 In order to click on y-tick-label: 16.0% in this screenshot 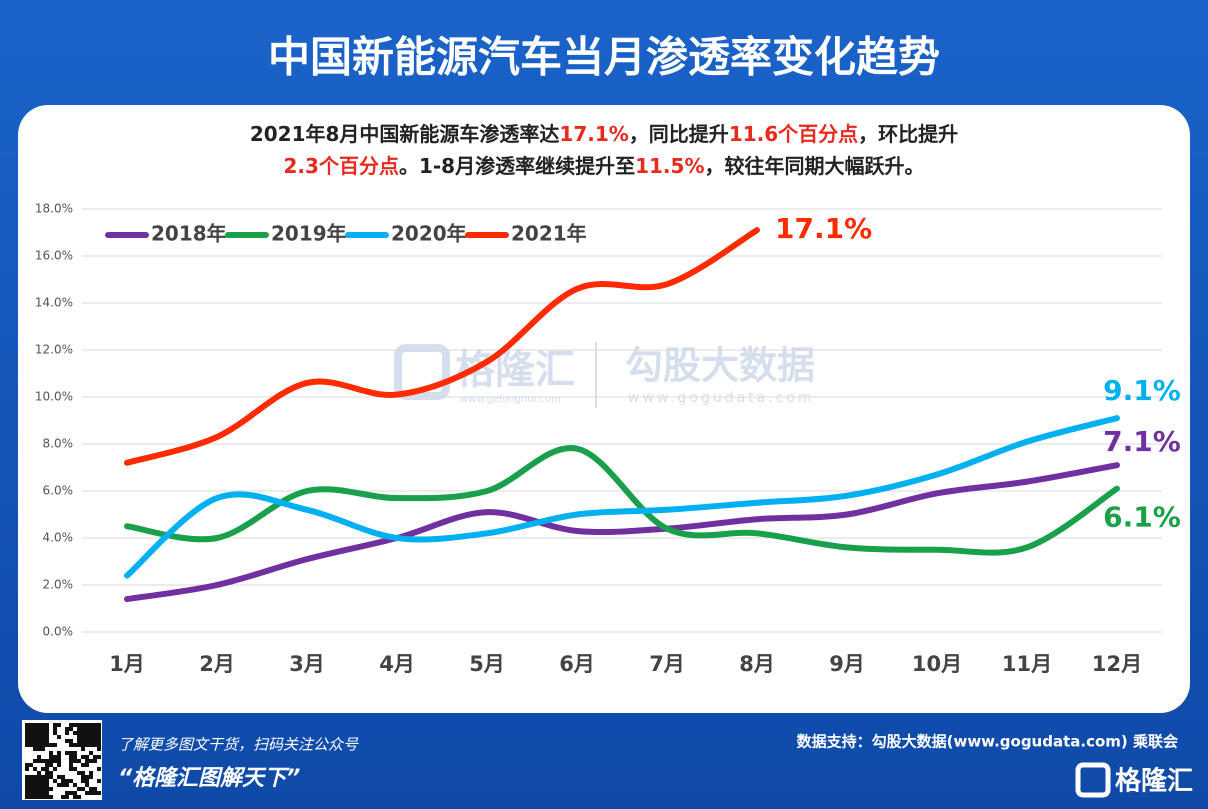, I will do `click(54, 256)`.